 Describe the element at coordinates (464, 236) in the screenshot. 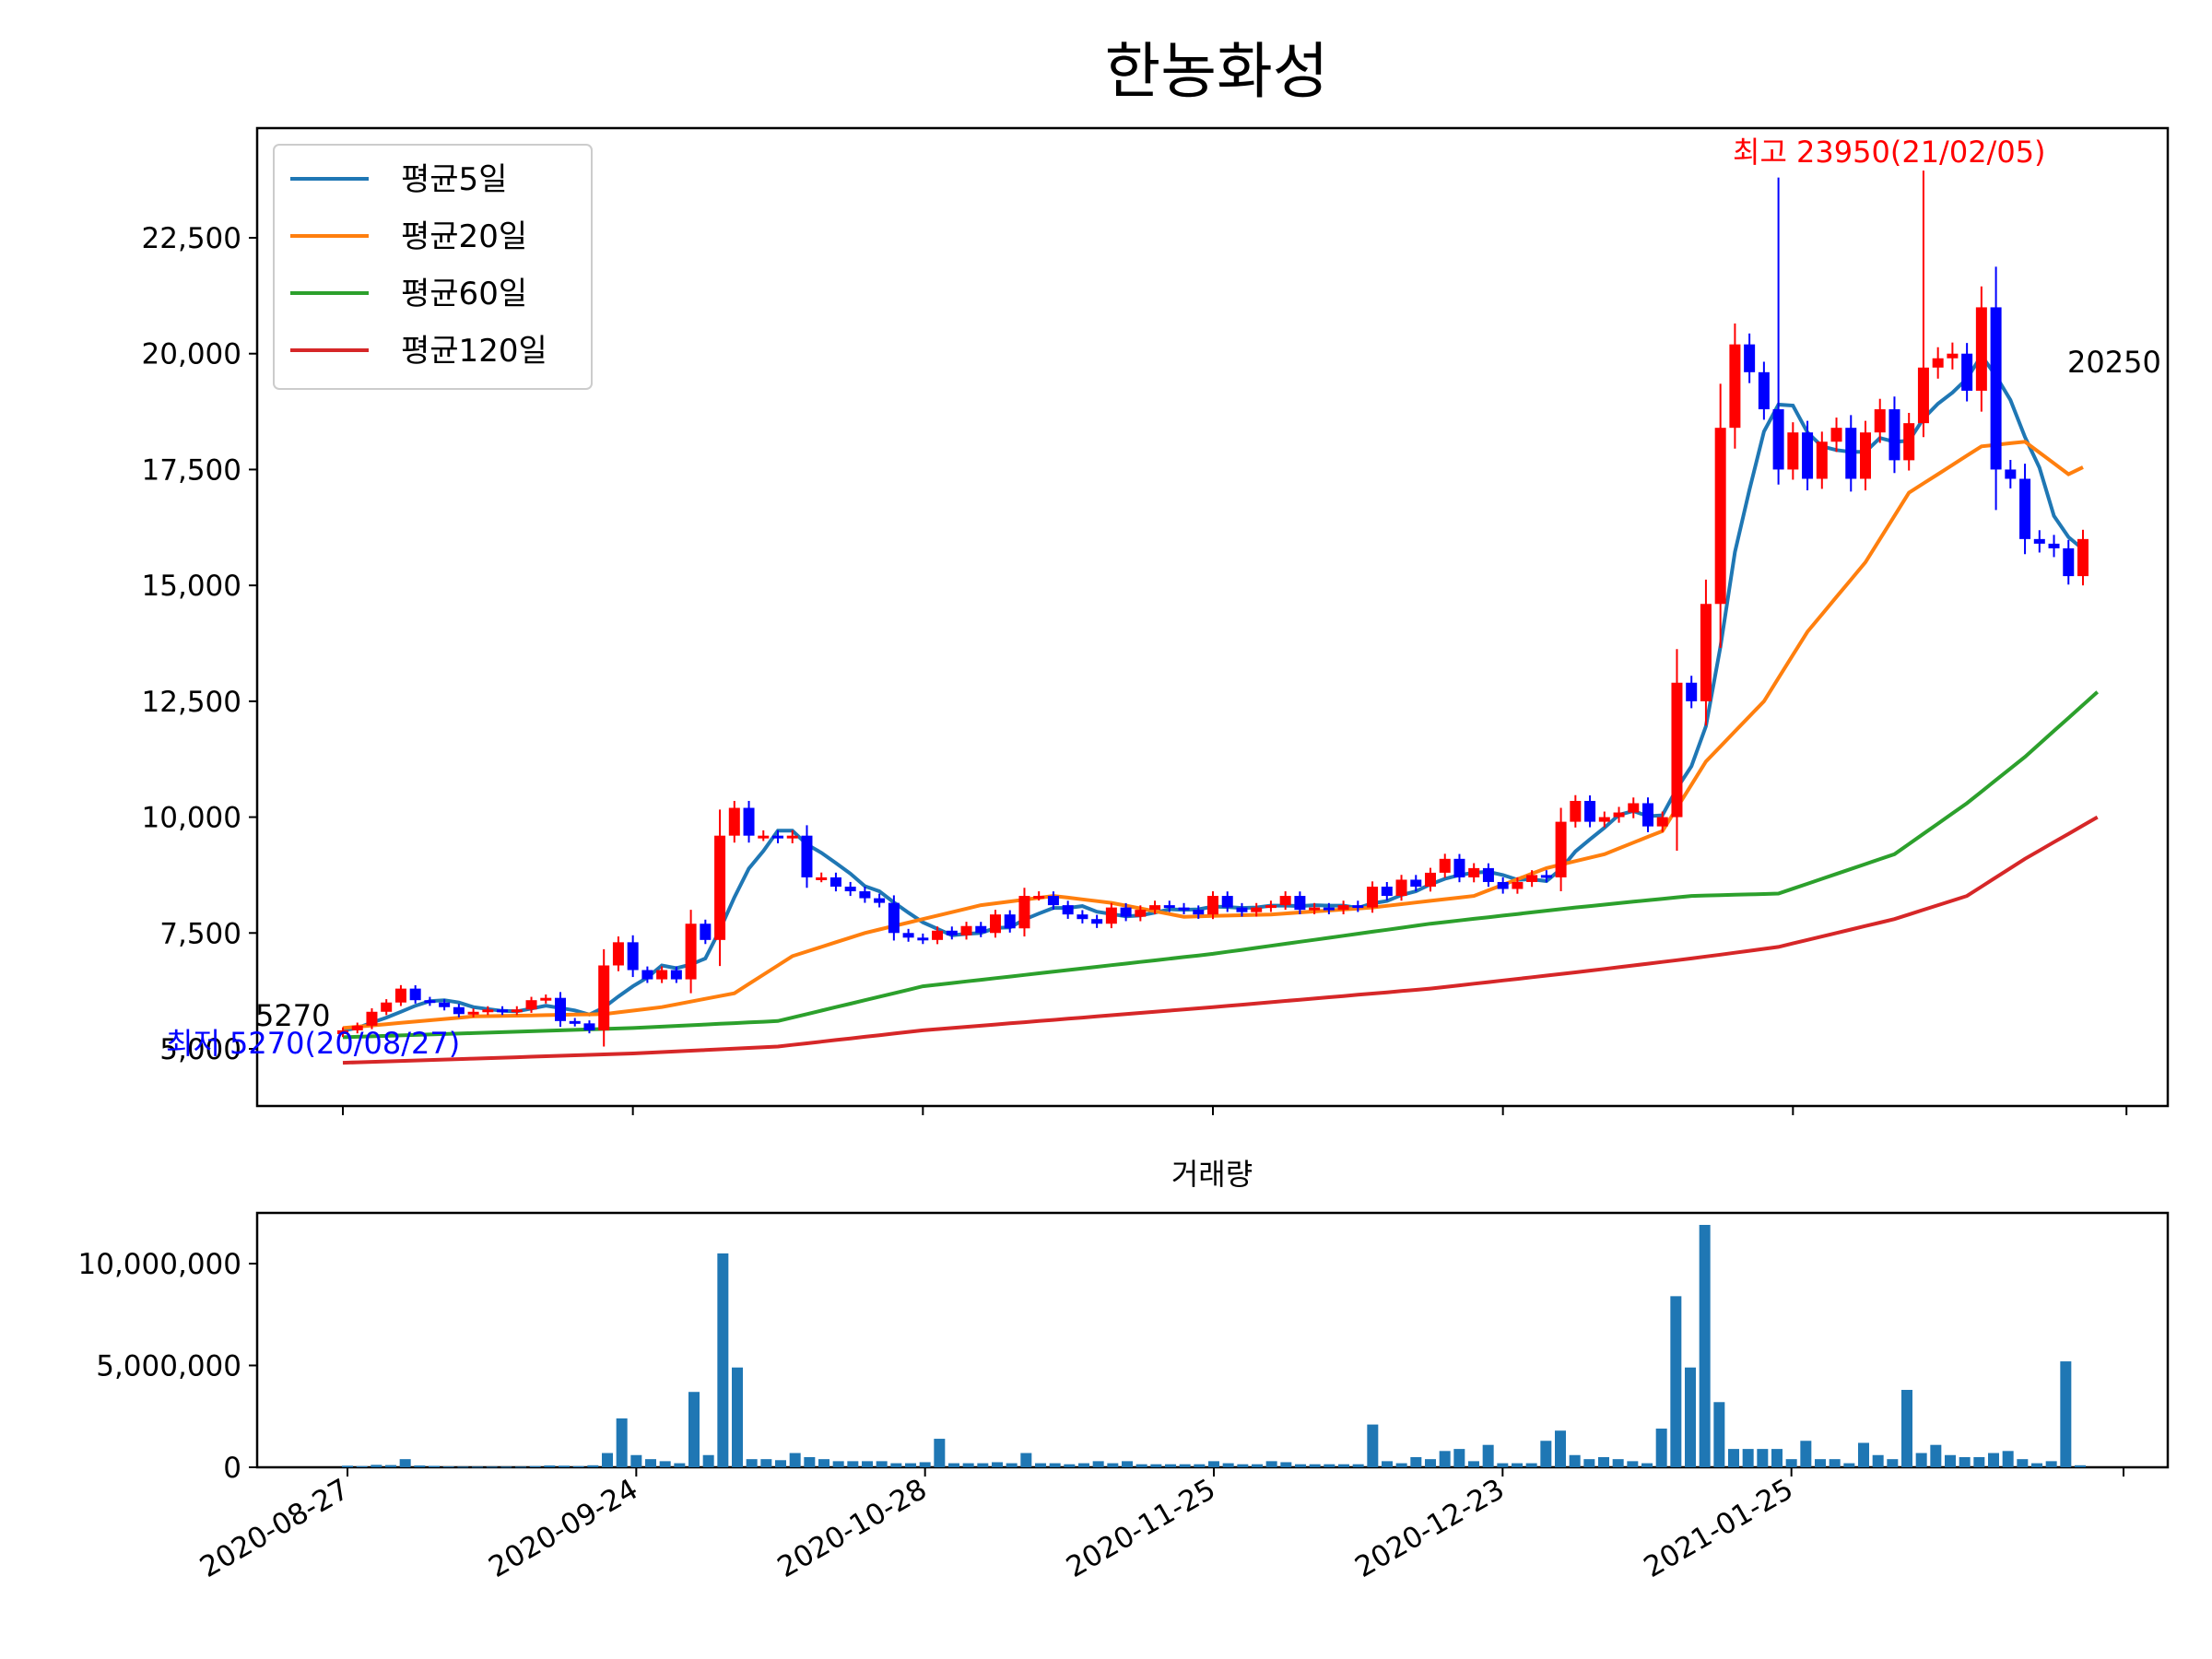

I see `legend-label: 평균20일` at that location.